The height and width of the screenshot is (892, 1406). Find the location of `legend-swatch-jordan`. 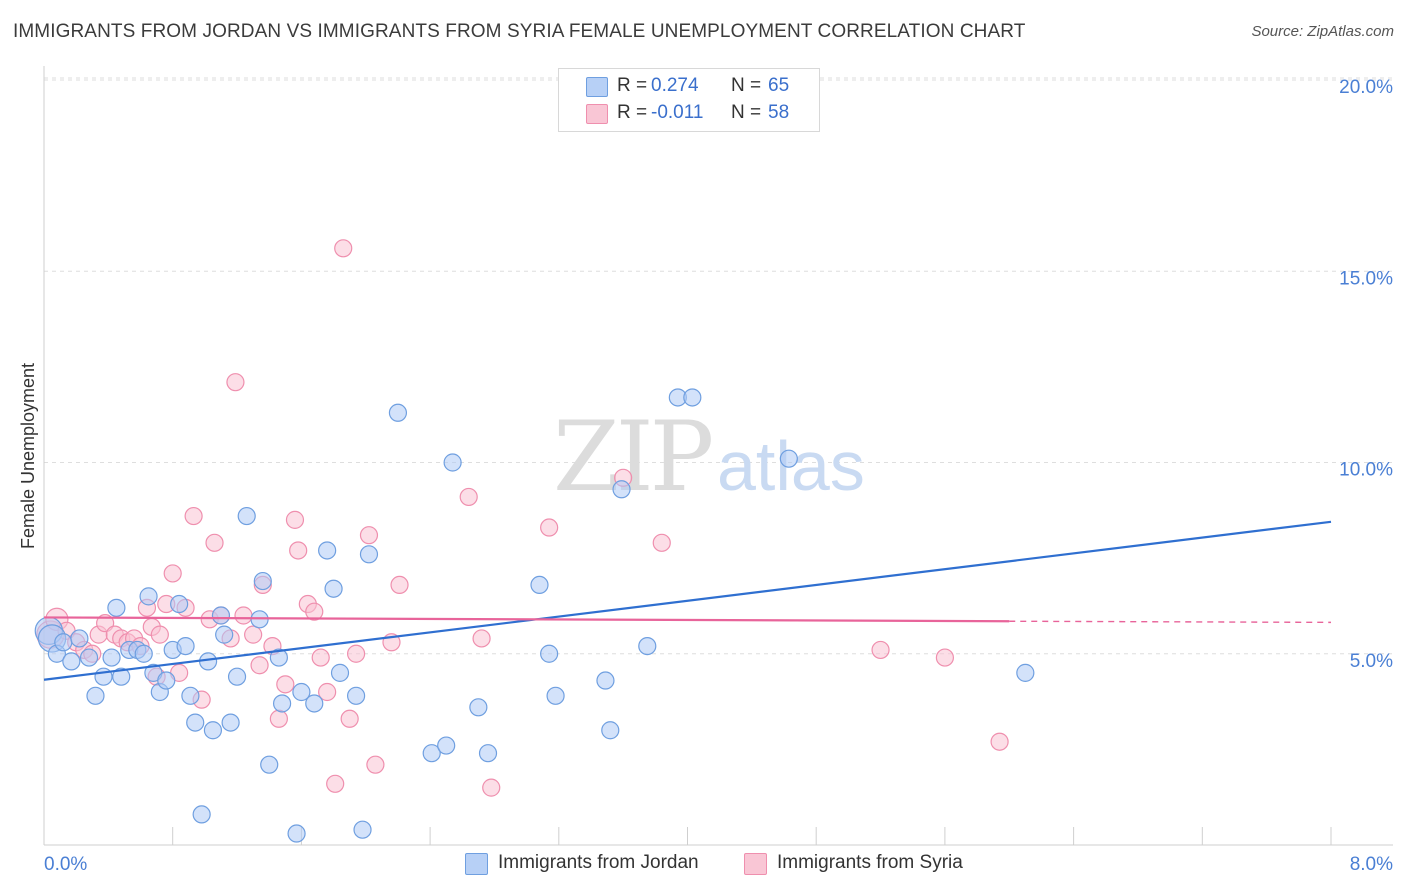

legend-swatch-jordan is located at coordinates (597, 87).